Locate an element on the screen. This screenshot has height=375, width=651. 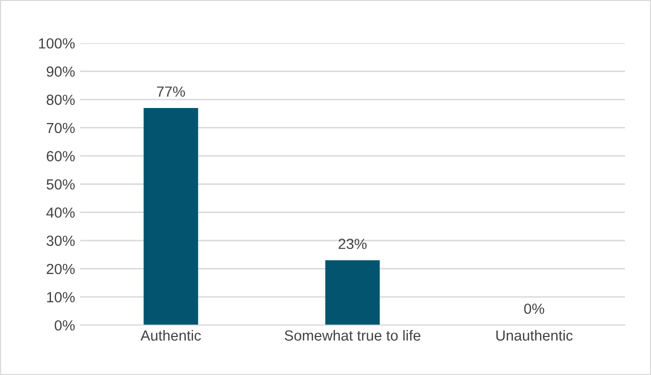
y-tick-label: 30% is located at coordinates (60, 241).